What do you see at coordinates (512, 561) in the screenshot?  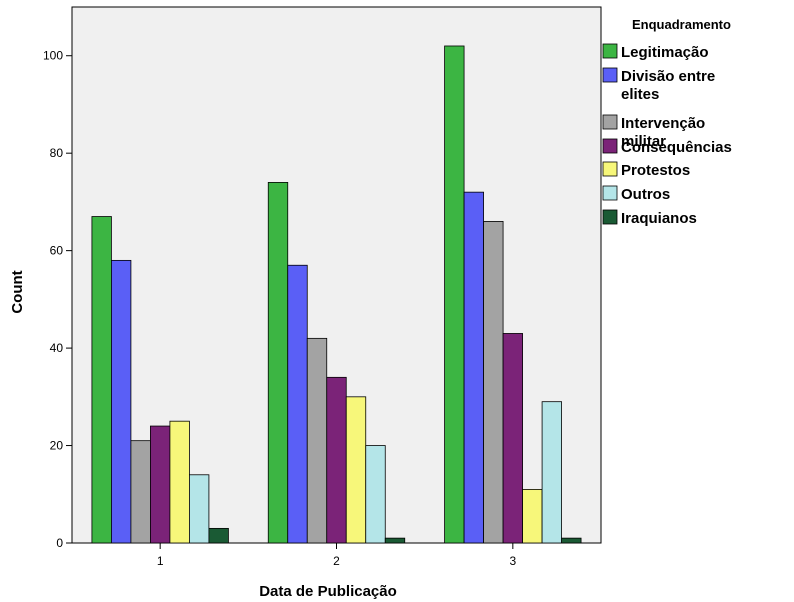 I see `x-tick-label: 3` at bounding box center [512, 561].